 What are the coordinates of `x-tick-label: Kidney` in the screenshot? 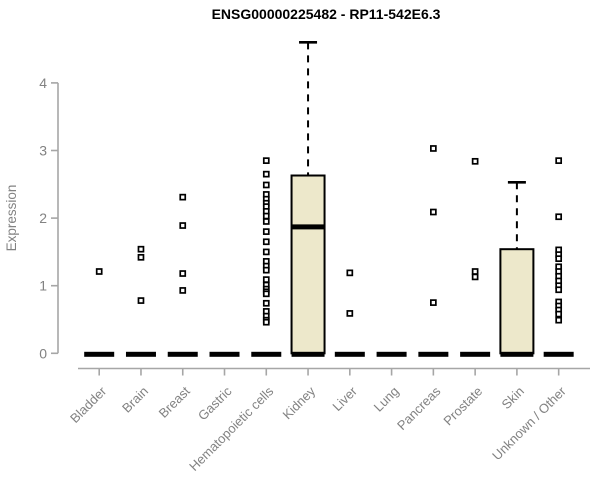 It's located at (298, 402).